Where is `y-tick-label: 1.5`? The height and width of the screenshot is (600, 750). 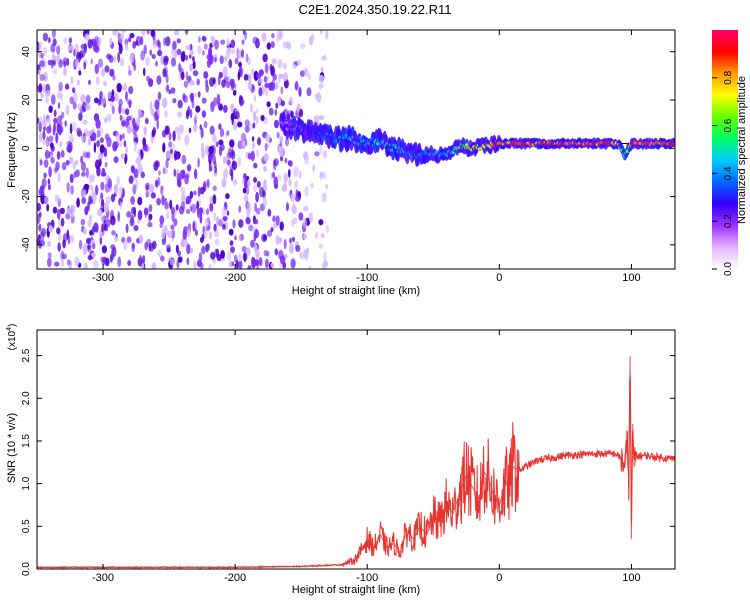
y-tick-label: 1.5 is located at coordinates (26, 441).